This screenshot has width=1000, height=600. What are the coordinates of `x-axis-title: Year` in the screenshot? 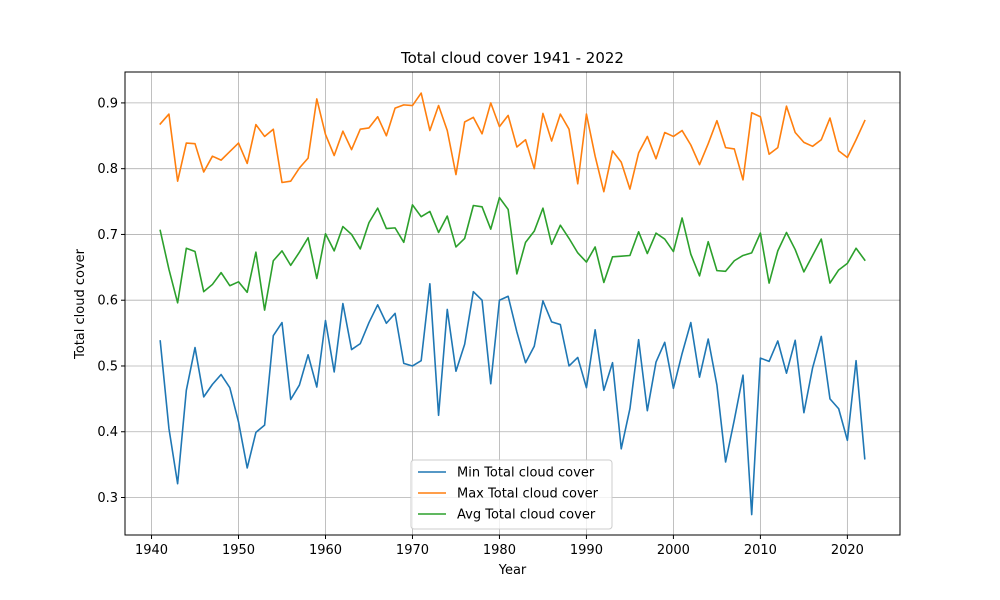 It's located at (512, 570).